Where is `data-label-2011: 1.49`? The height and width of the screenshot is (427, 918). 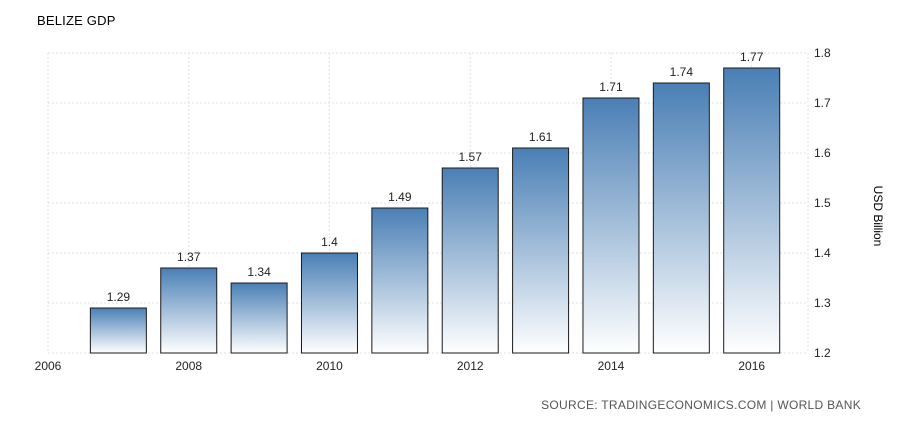 data-label-2011: 1.49 is located at coordinates (400, 197).